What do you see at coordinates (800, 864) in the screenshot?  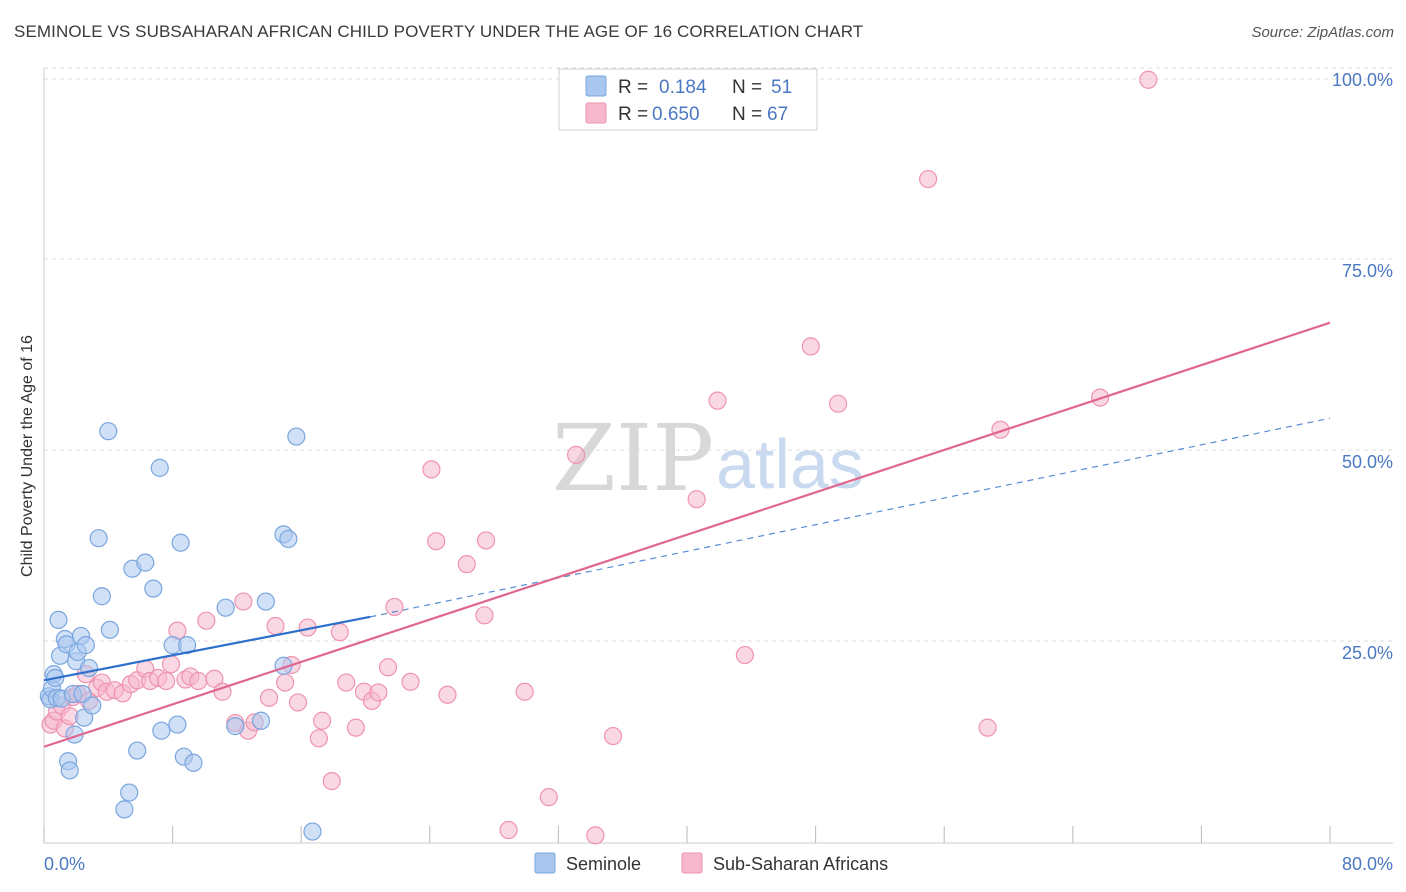 I see `legend-label-ssa: Sub-Saharan Africans` at bounding box center [800, 864].